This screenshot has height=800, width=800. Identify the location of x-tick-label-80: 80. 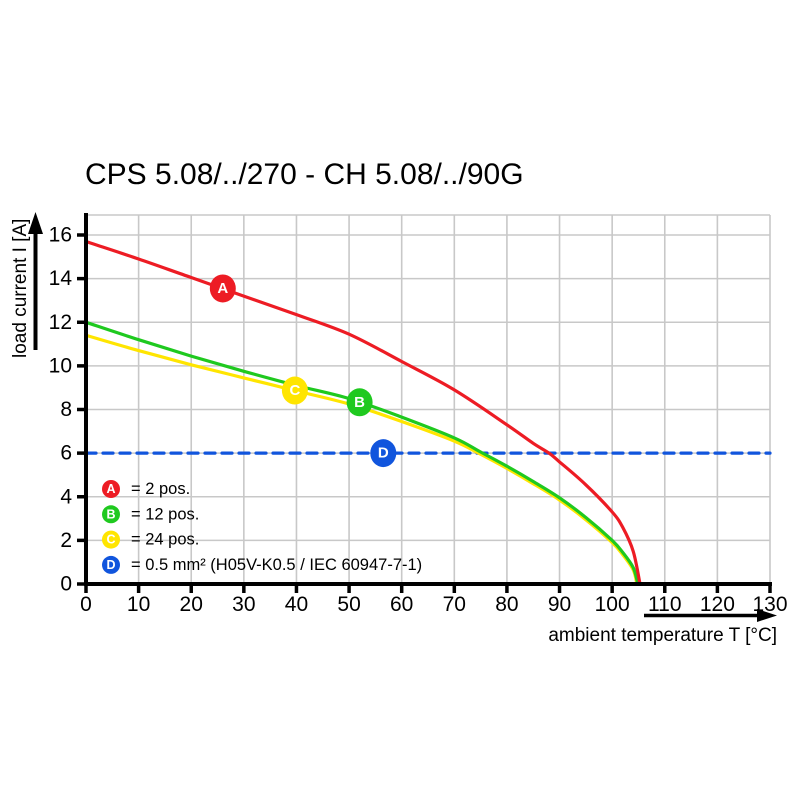
(506, 604).